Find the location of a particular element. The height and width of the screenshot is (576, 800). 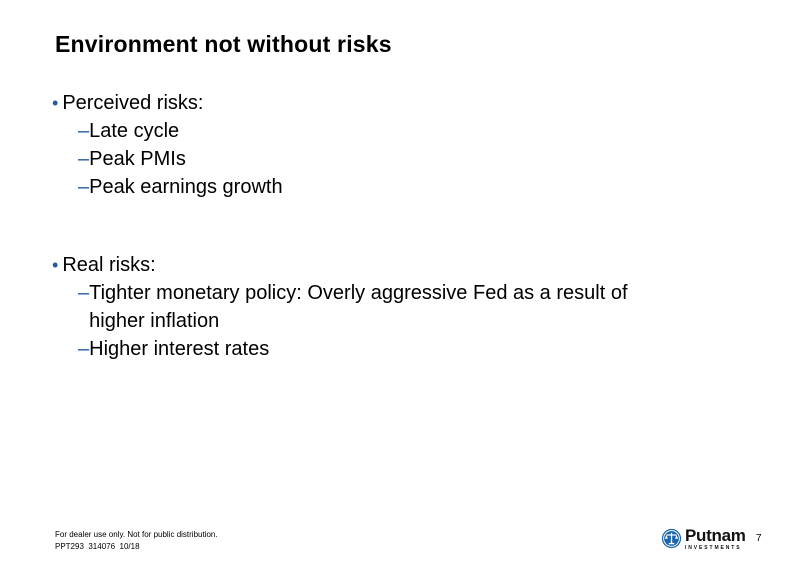

sub-bullet-text: Higher interest rates is located at coordinates (179, 349).